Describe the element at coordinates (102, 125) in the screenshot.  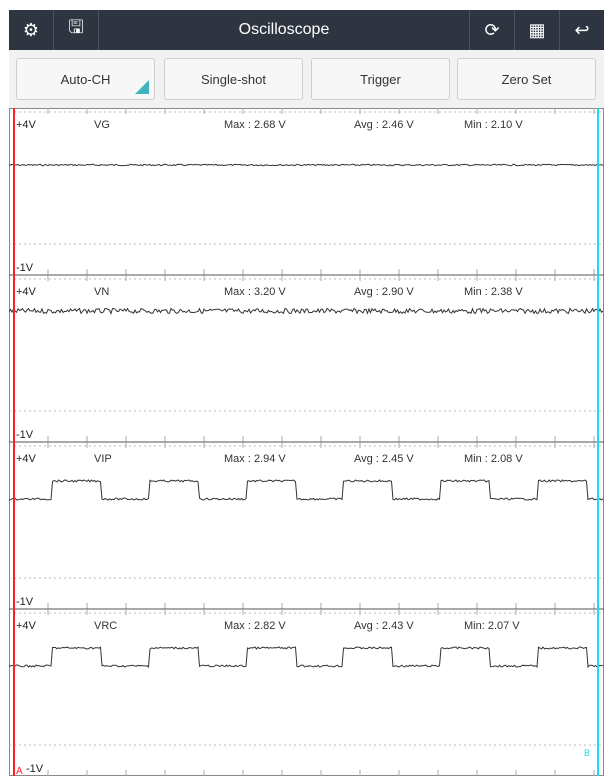
I see `channel-name: VG` at that location.